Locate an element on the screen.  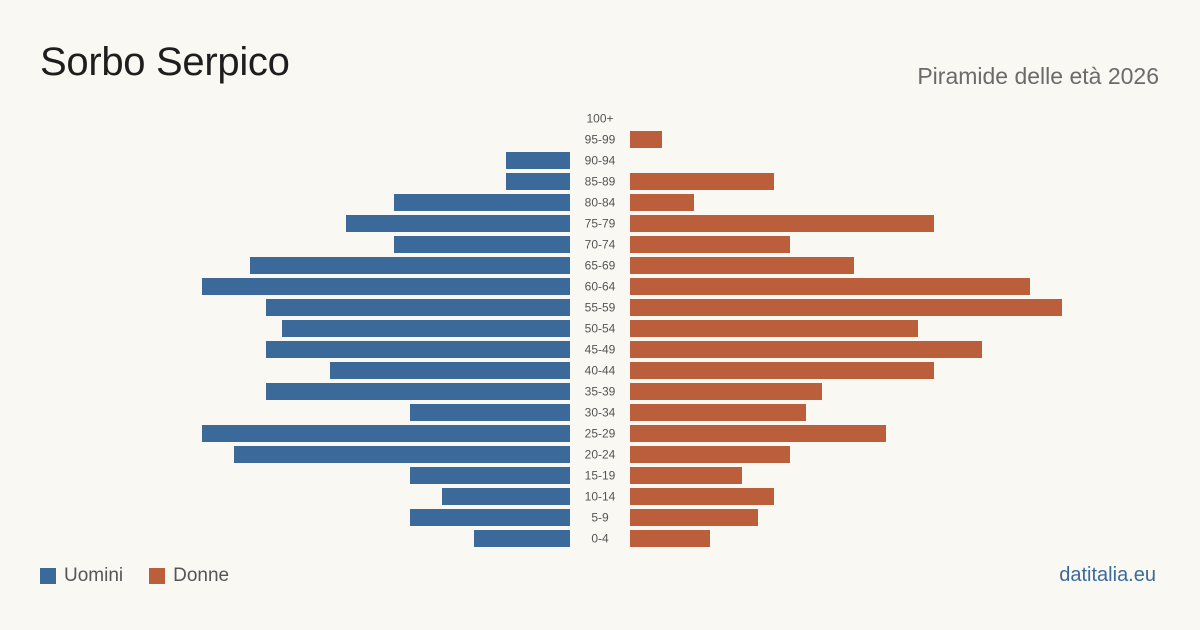
age-label-0-4: 0-4 is located at coordinates (600, 539).